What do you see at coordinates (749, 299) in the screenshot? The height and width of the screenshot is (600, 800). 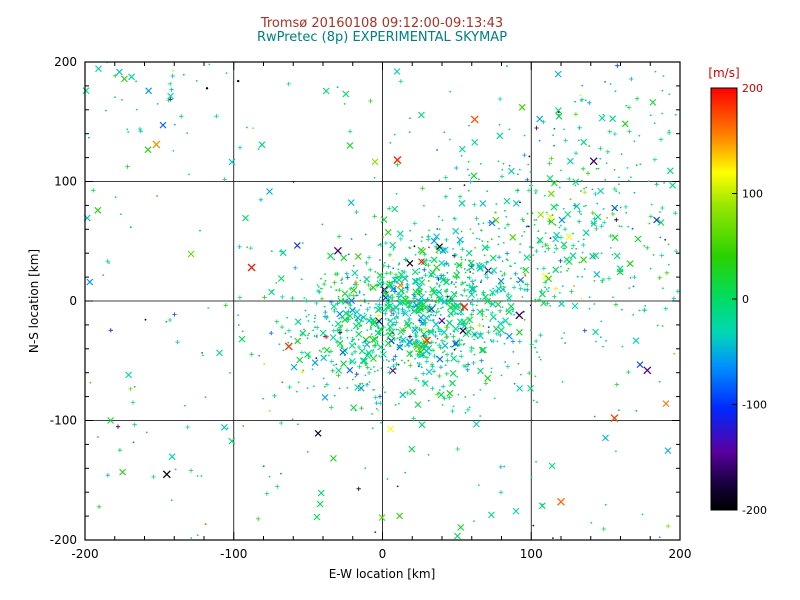 I see `colorbar-tick-labels: 200 100 0 -100 -200` at bounding box center [749, 299].